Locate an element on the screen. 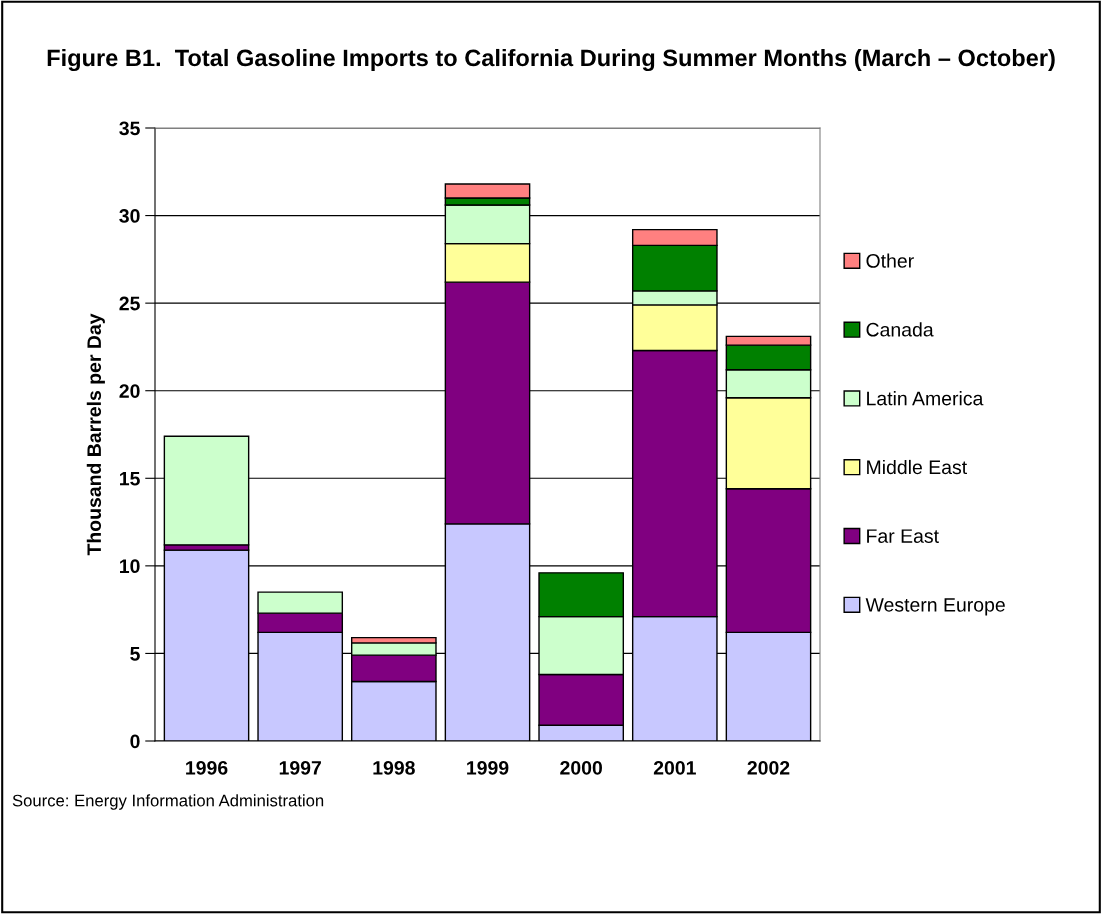 Image resolution: width=1102 pixels, height=914 pixels. y-tick-label: 15 is located at coordinates (130, 478).